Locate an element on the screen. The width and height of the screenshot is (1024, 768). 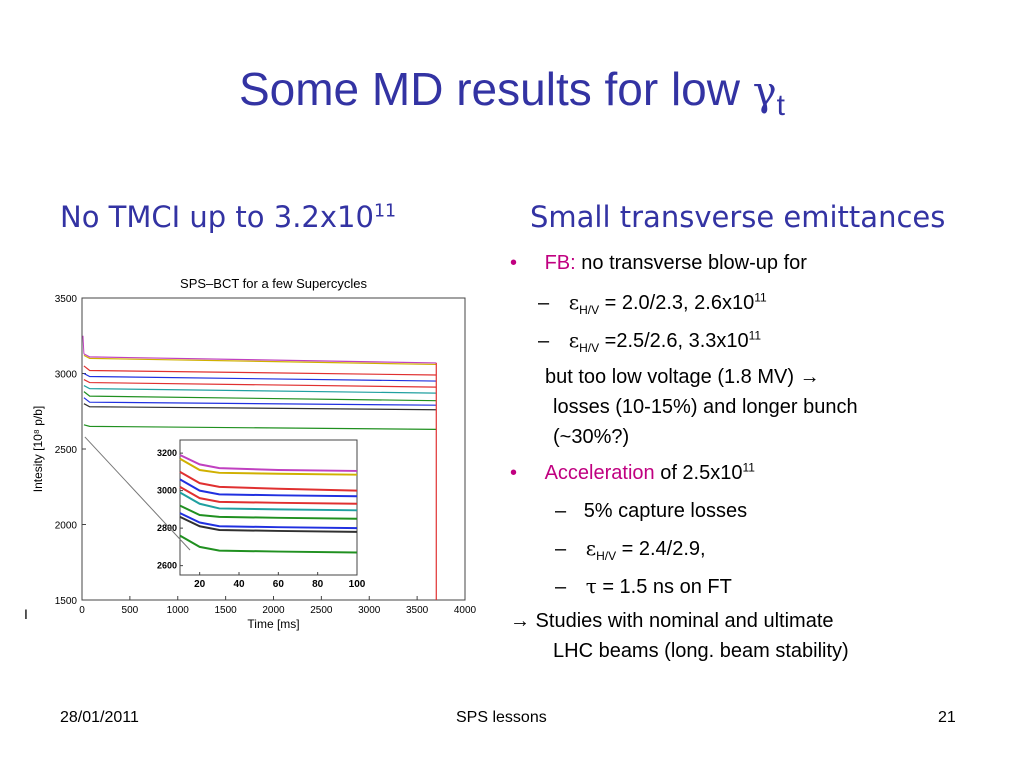
emittance-3-text: = 2.4/2.9, is located at coordinates (661, 549).